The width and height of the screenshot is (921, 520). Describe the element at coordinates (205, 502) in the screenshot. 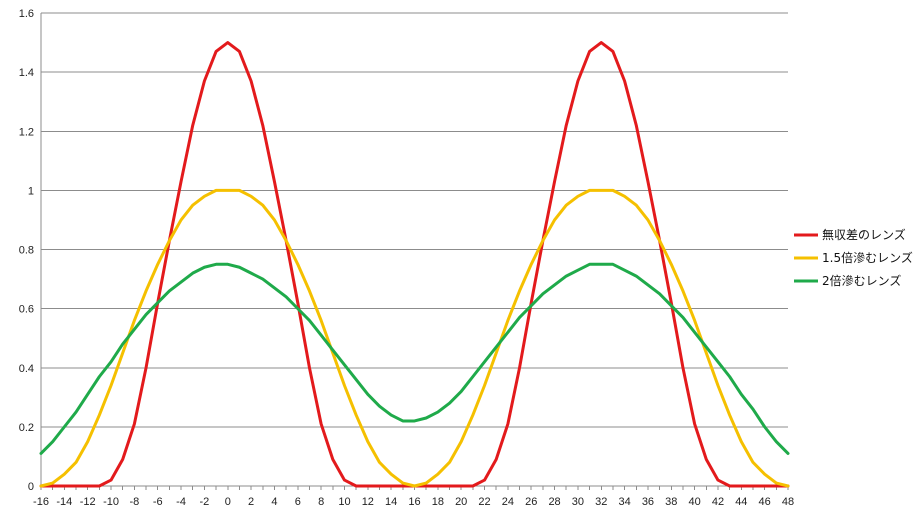

I see `x-tick-label: -2` at that location.